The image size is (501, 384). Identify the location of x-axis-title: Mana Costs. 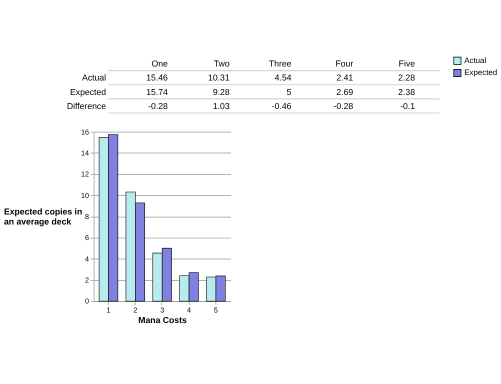
(162, 320).